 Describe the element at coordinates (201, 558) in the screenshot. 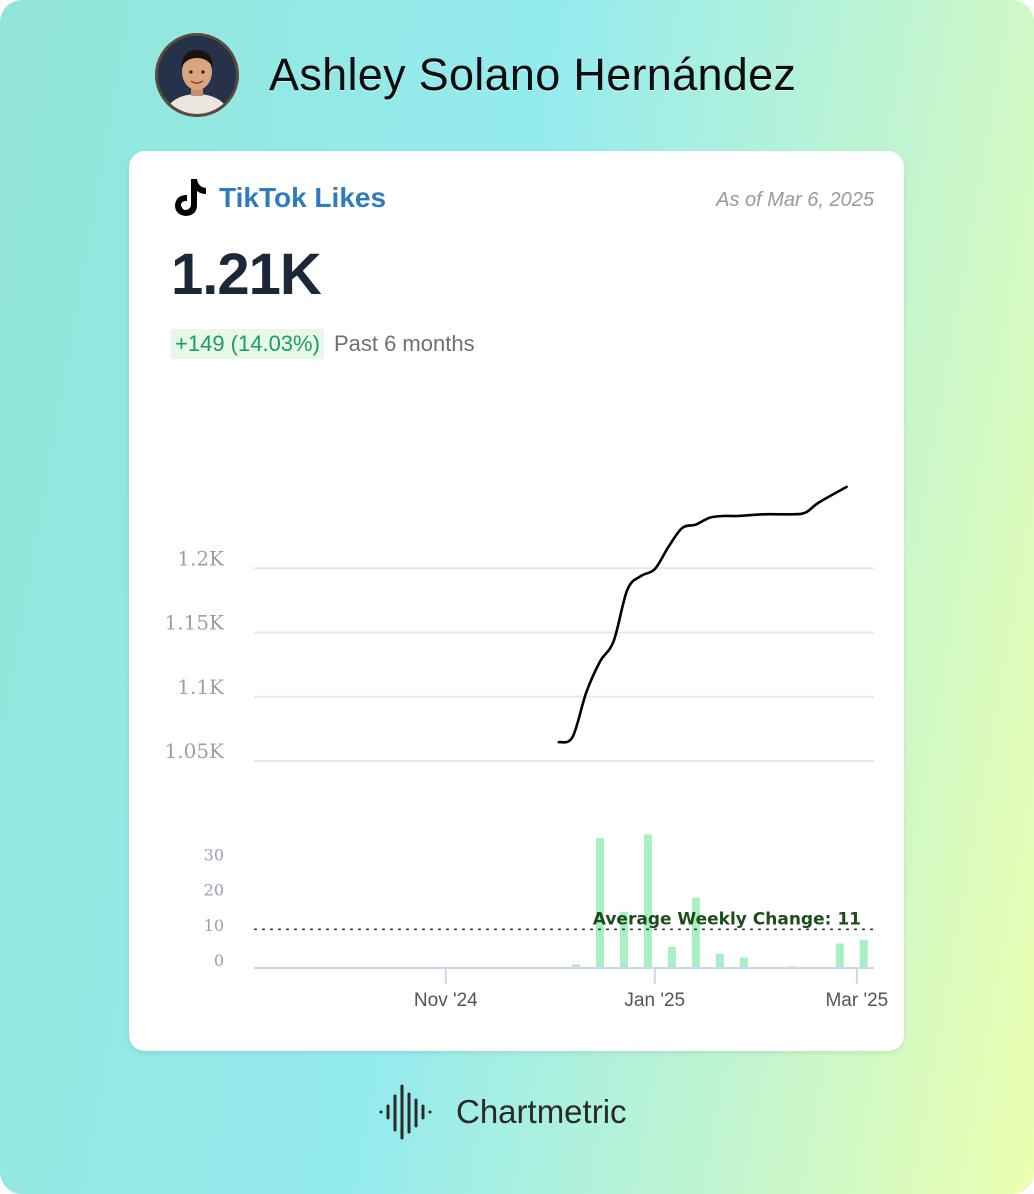

I see `line-y-tick-label: 1.2K` at that location.